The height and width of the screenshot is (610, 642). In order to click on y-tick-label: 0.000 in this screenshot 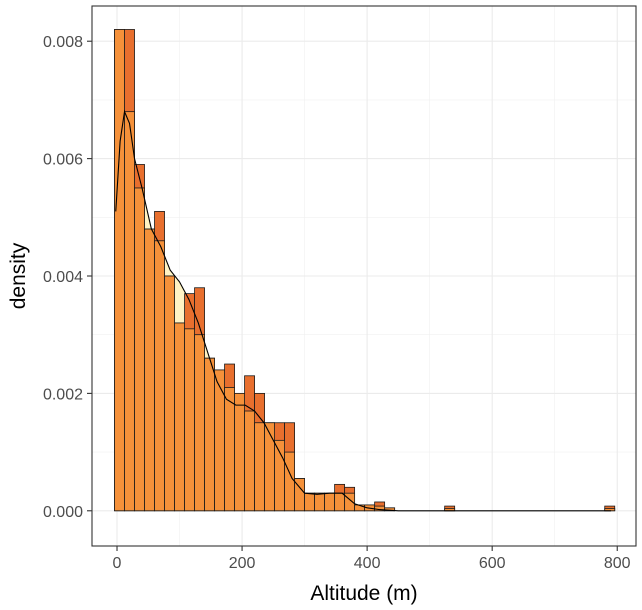, I will do `click(63, 512)`.